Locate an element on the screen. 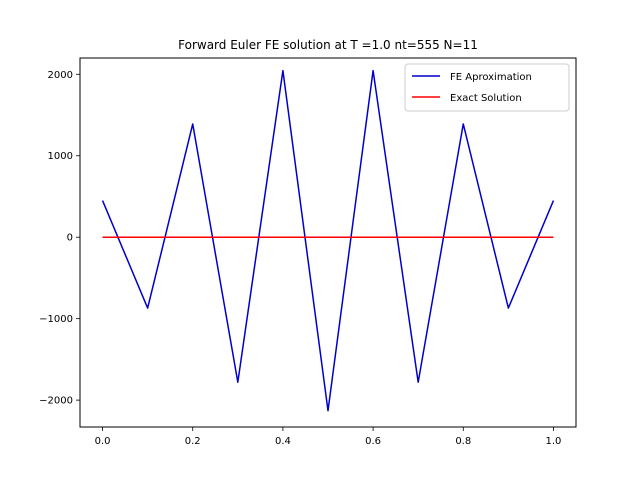  legend-label-fe: FE Aproximation is located at coordinates (491, 77).